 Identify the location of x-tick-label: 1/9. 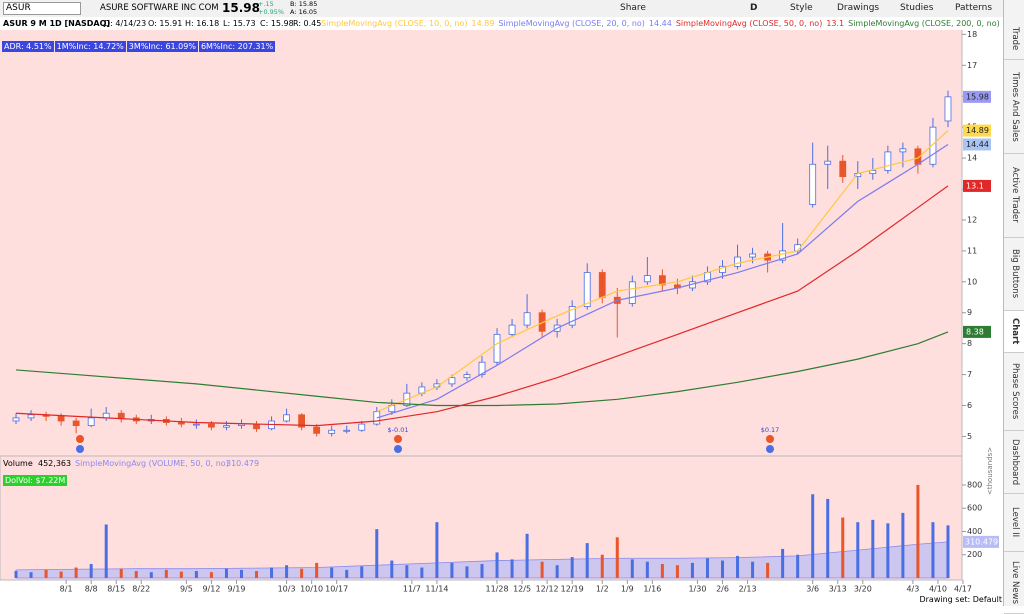
(627, 589).